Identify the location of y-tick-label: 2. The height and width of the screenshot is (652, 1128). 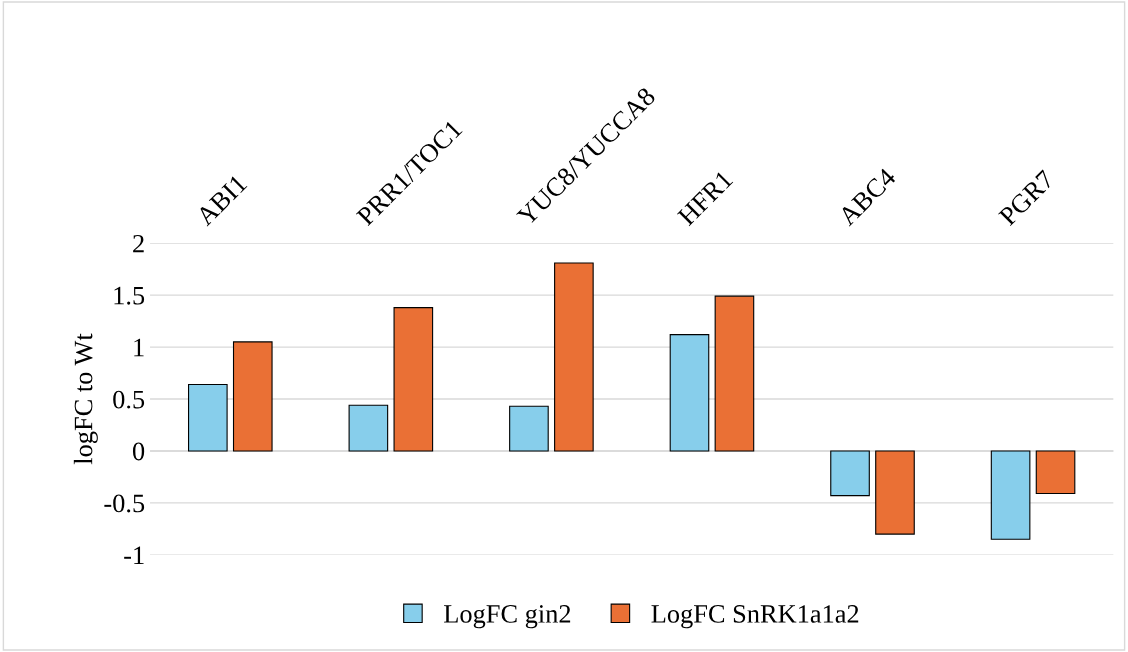
(138, 243).